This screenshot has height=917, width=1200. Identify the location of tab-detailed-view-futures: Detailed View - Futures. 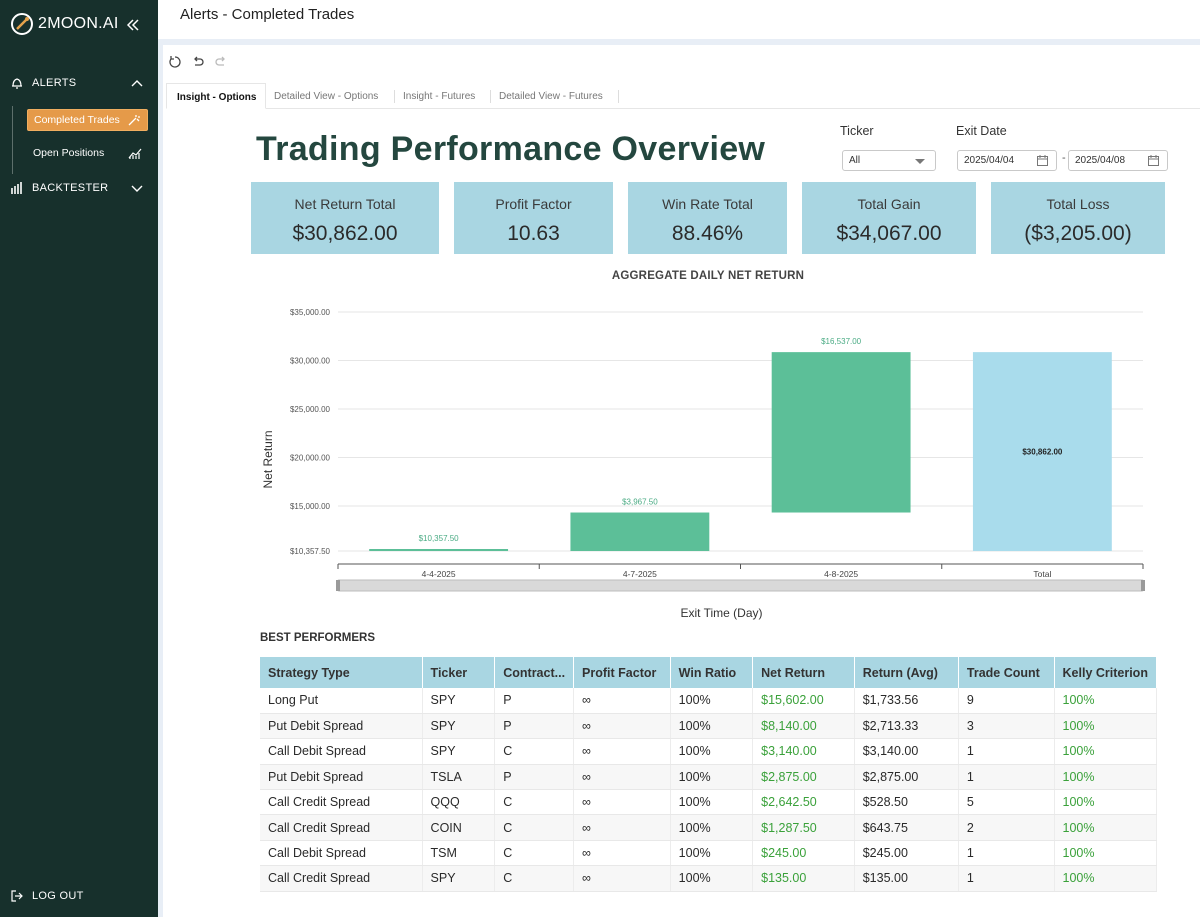
(551, 96).